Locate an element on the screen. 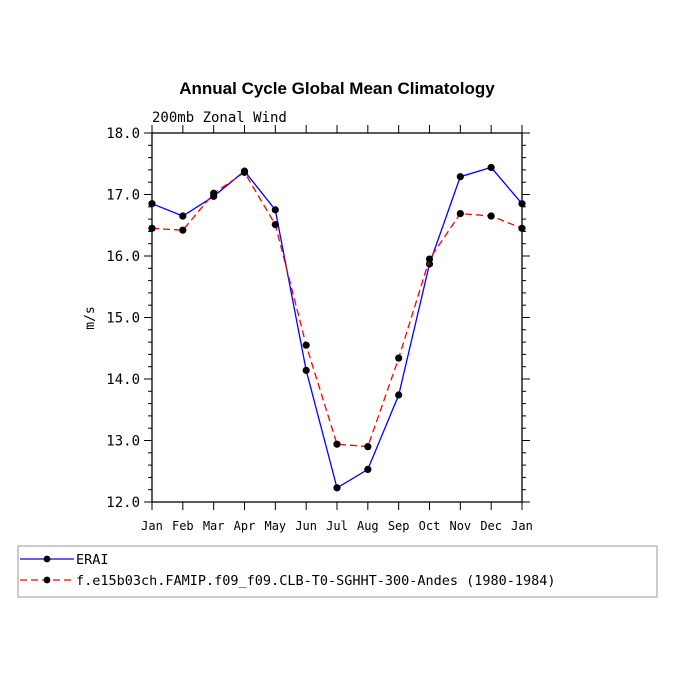 This screenshot has width=675, height=675. y-tick-label: 16.0 is located at coordinates (123, 257).